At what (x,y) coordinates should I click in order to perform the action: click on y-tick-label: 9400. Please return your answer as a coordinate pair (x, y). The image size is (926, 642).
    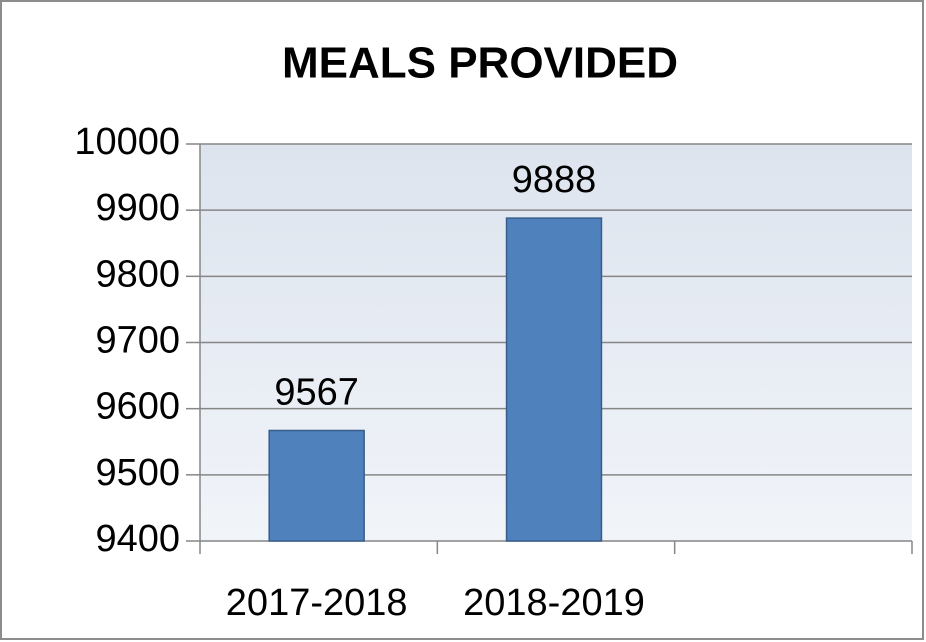
    Looking at the image, I should click on (137, 539).